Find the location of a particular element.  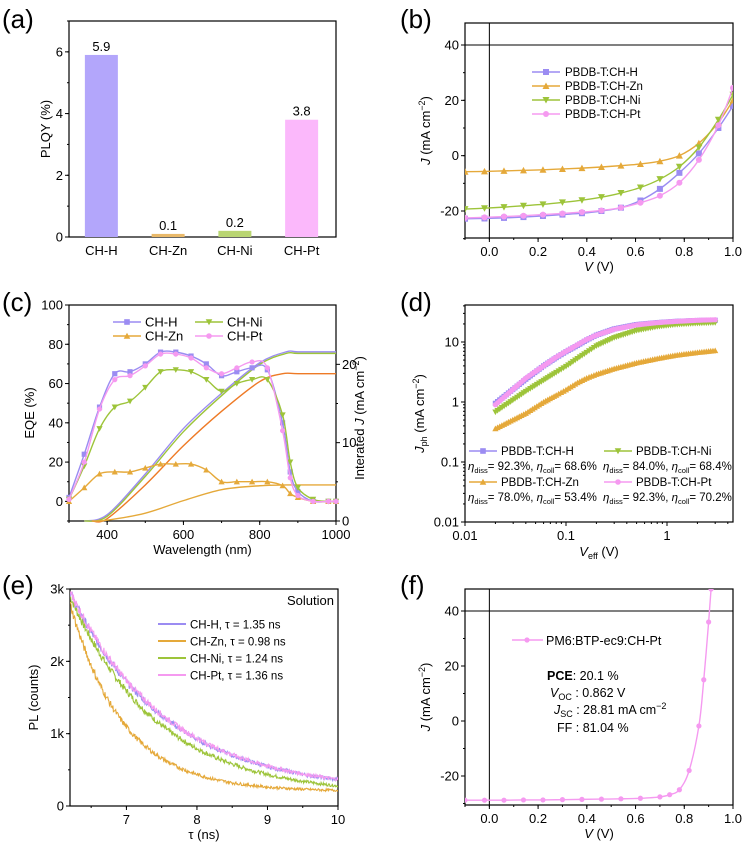

series-group is located at coordinates (599, 153).